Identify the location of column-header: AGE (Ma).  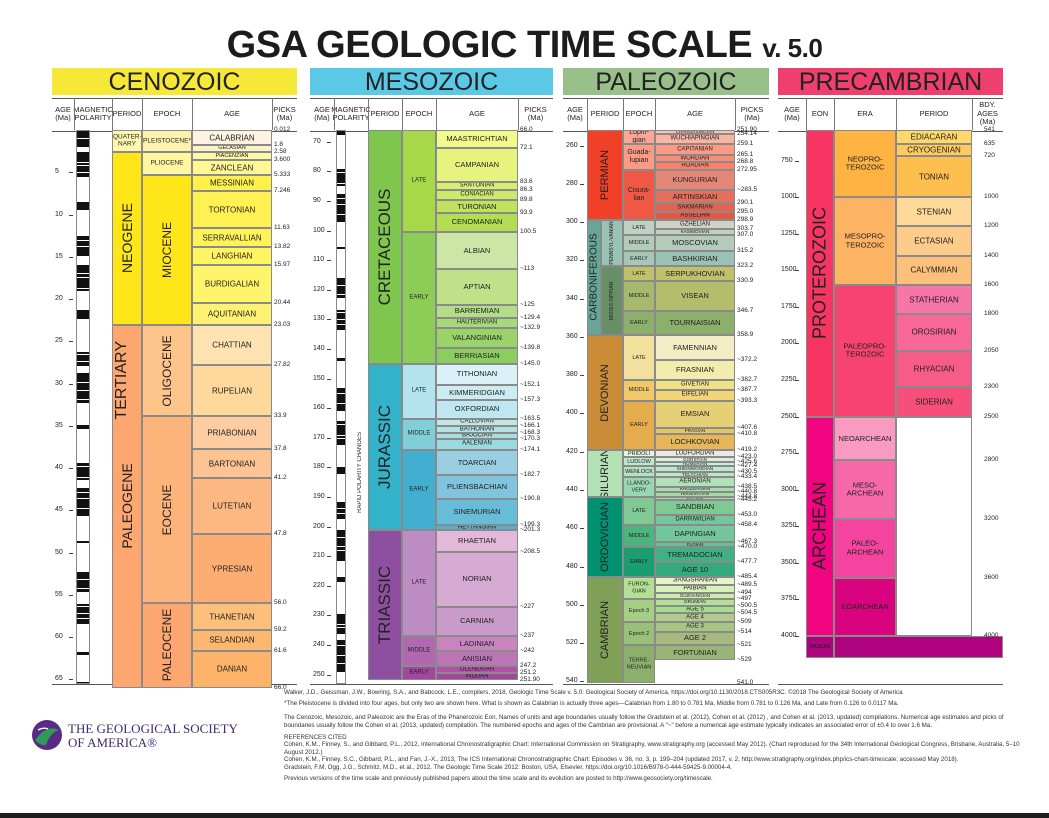
(792, 113).